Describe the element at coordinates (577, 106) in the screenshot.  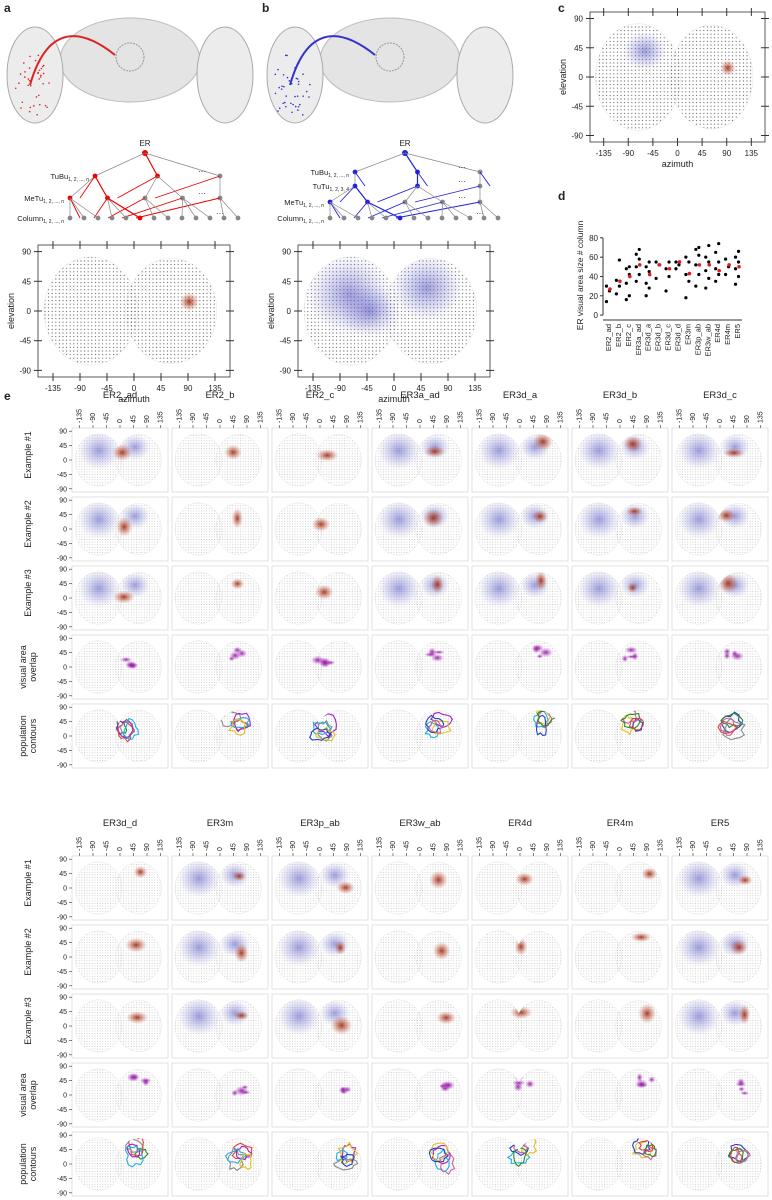
I see `y-tick-label: -45` at that location.